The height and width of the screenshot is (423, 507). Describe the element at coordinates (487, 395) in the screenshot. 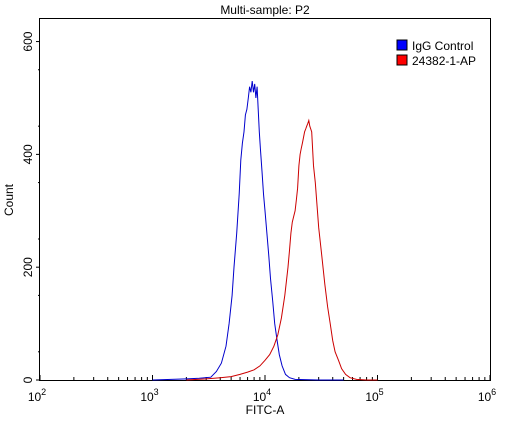

I see `x-tick-label: 10⁶` at that location.